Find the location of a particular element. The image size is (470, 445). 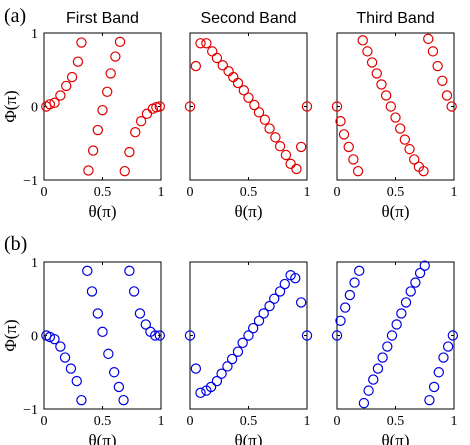

scatter-panel-2: 0 0.5 1 Second Band θ(π) is located at coordinates (248, 115).